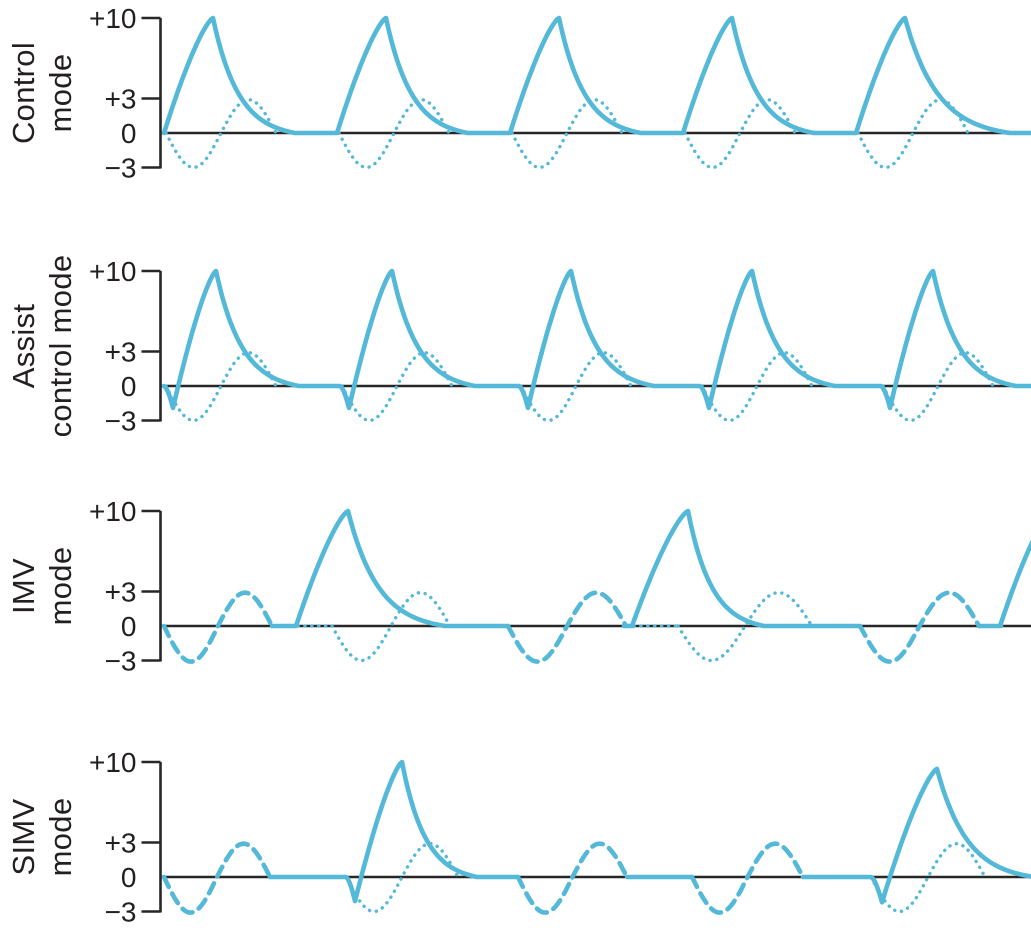 The width and height of the screenshot is (1031, 936). I want to click on row-label-line: SIMV, so click(23, 837).